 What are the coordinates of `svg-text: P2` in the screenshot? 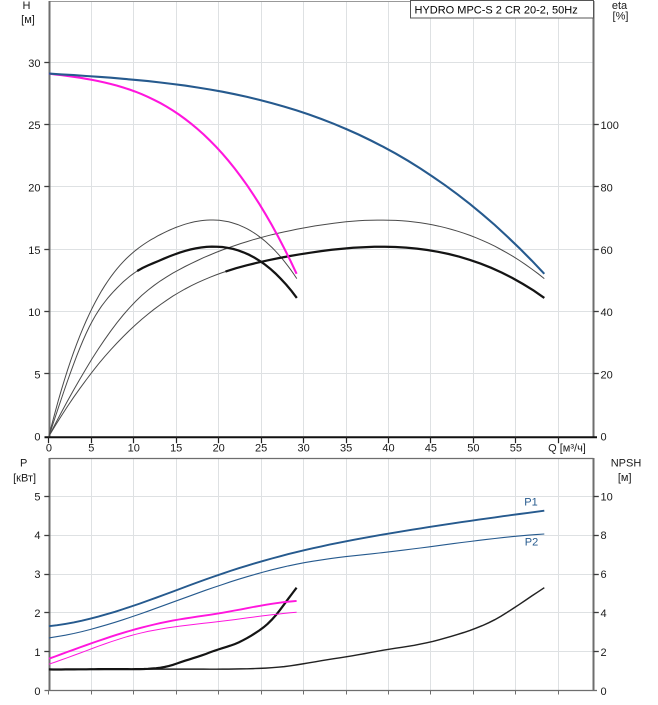 It's located at (531, 543).